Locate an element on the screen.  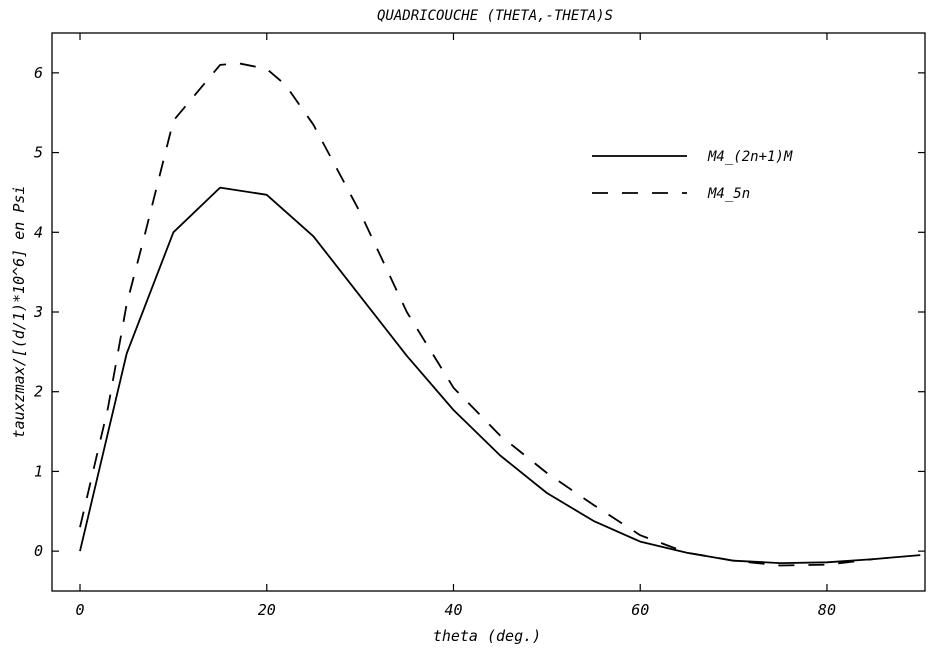
legend: M4_(2n+1)M M4_5n is located at coordinates (692, 175).